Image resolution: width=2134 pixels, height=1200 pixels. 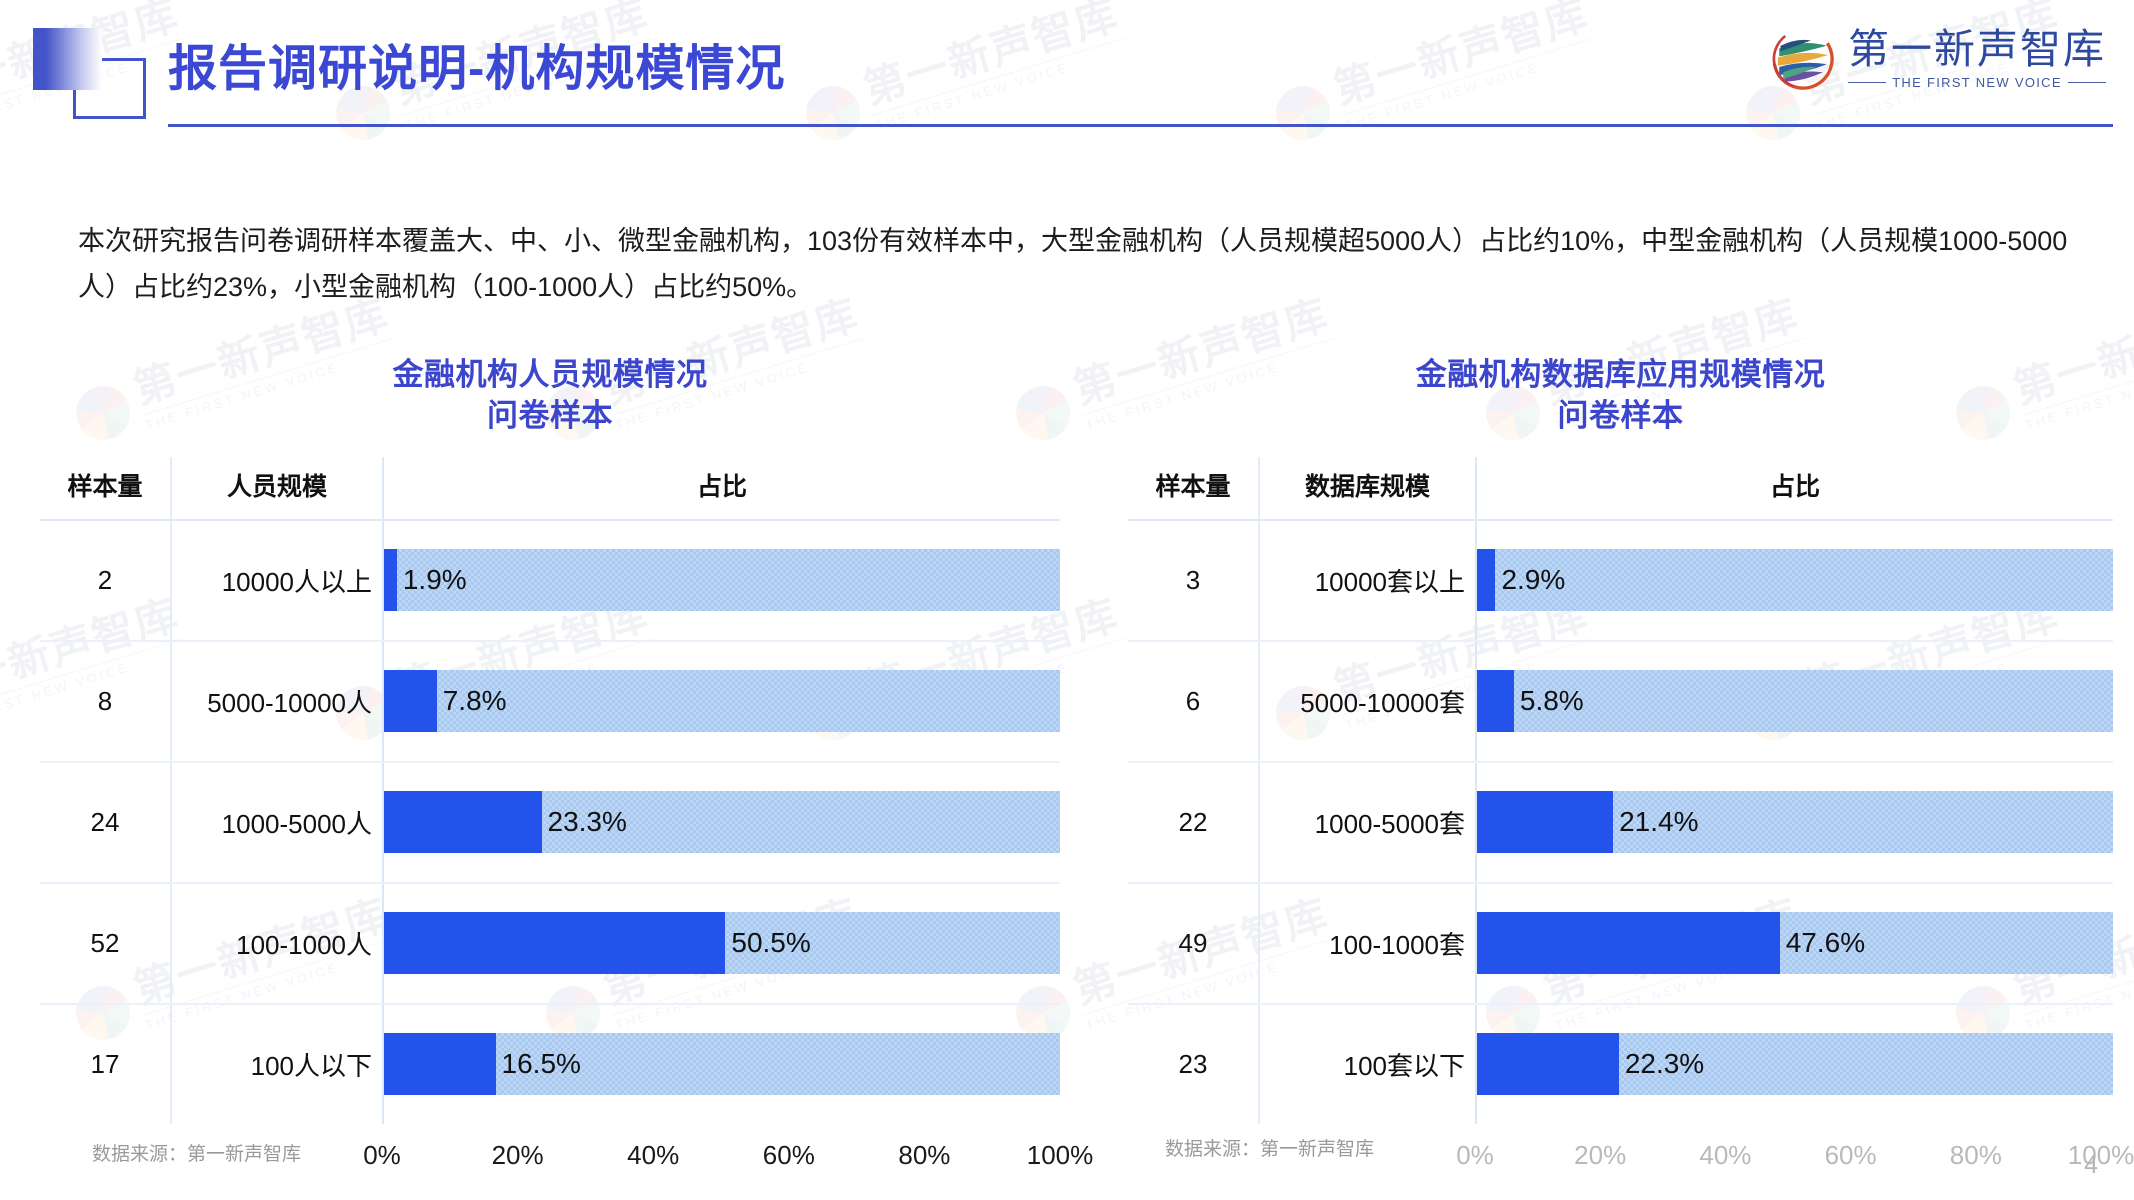 What do you see at coordinates (474, 701) in the screenshot?
I see `bar-value-label: 7.8%` at bounding box center [474, 701].